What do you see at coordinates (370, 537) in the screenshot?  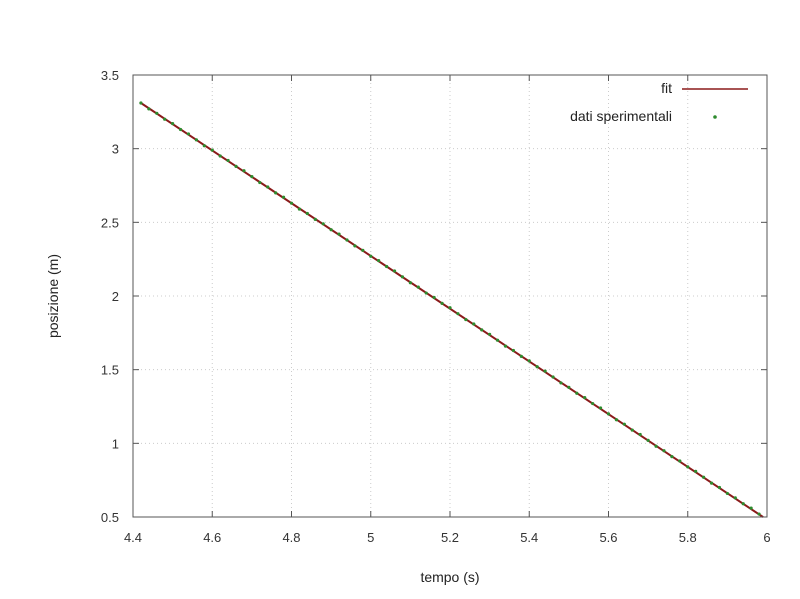 I see `x-tick-label: 5` at bounding box center [370, 537].